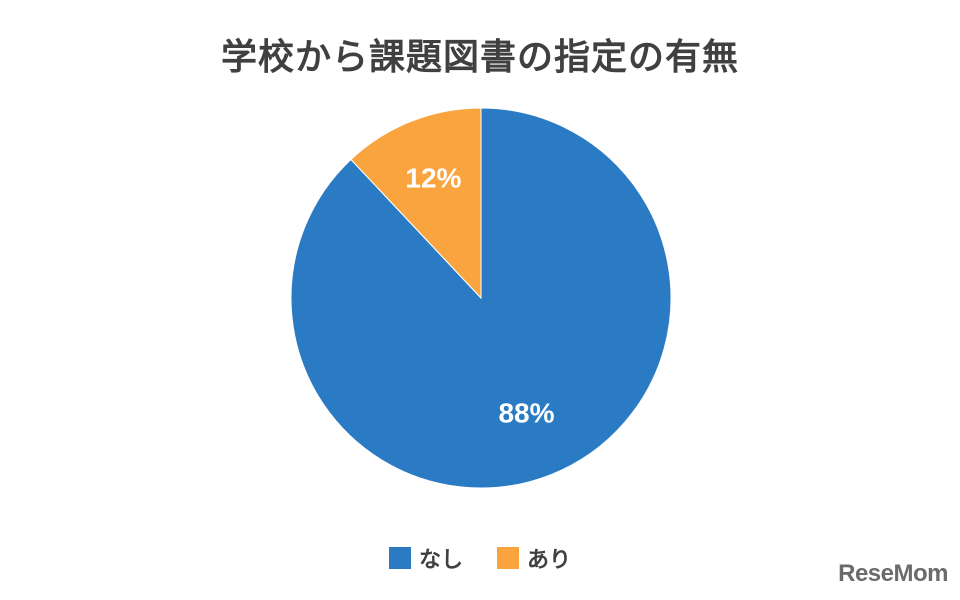  I want to click on legend-label-nashi: なし, so click(440, 560).